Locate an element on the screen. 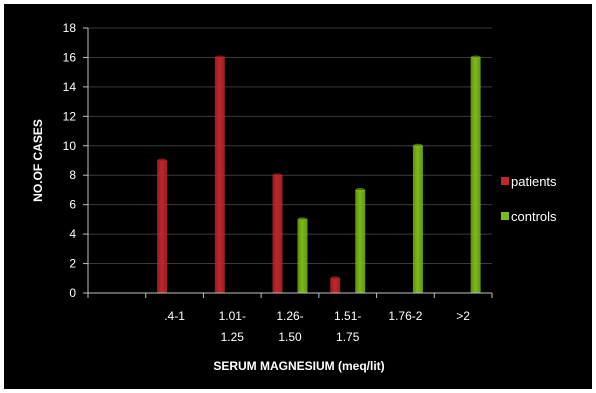 The height and width of the screenshot is (393, 596). x-tick-label: 1.26- is located at coordinates (289, 316).